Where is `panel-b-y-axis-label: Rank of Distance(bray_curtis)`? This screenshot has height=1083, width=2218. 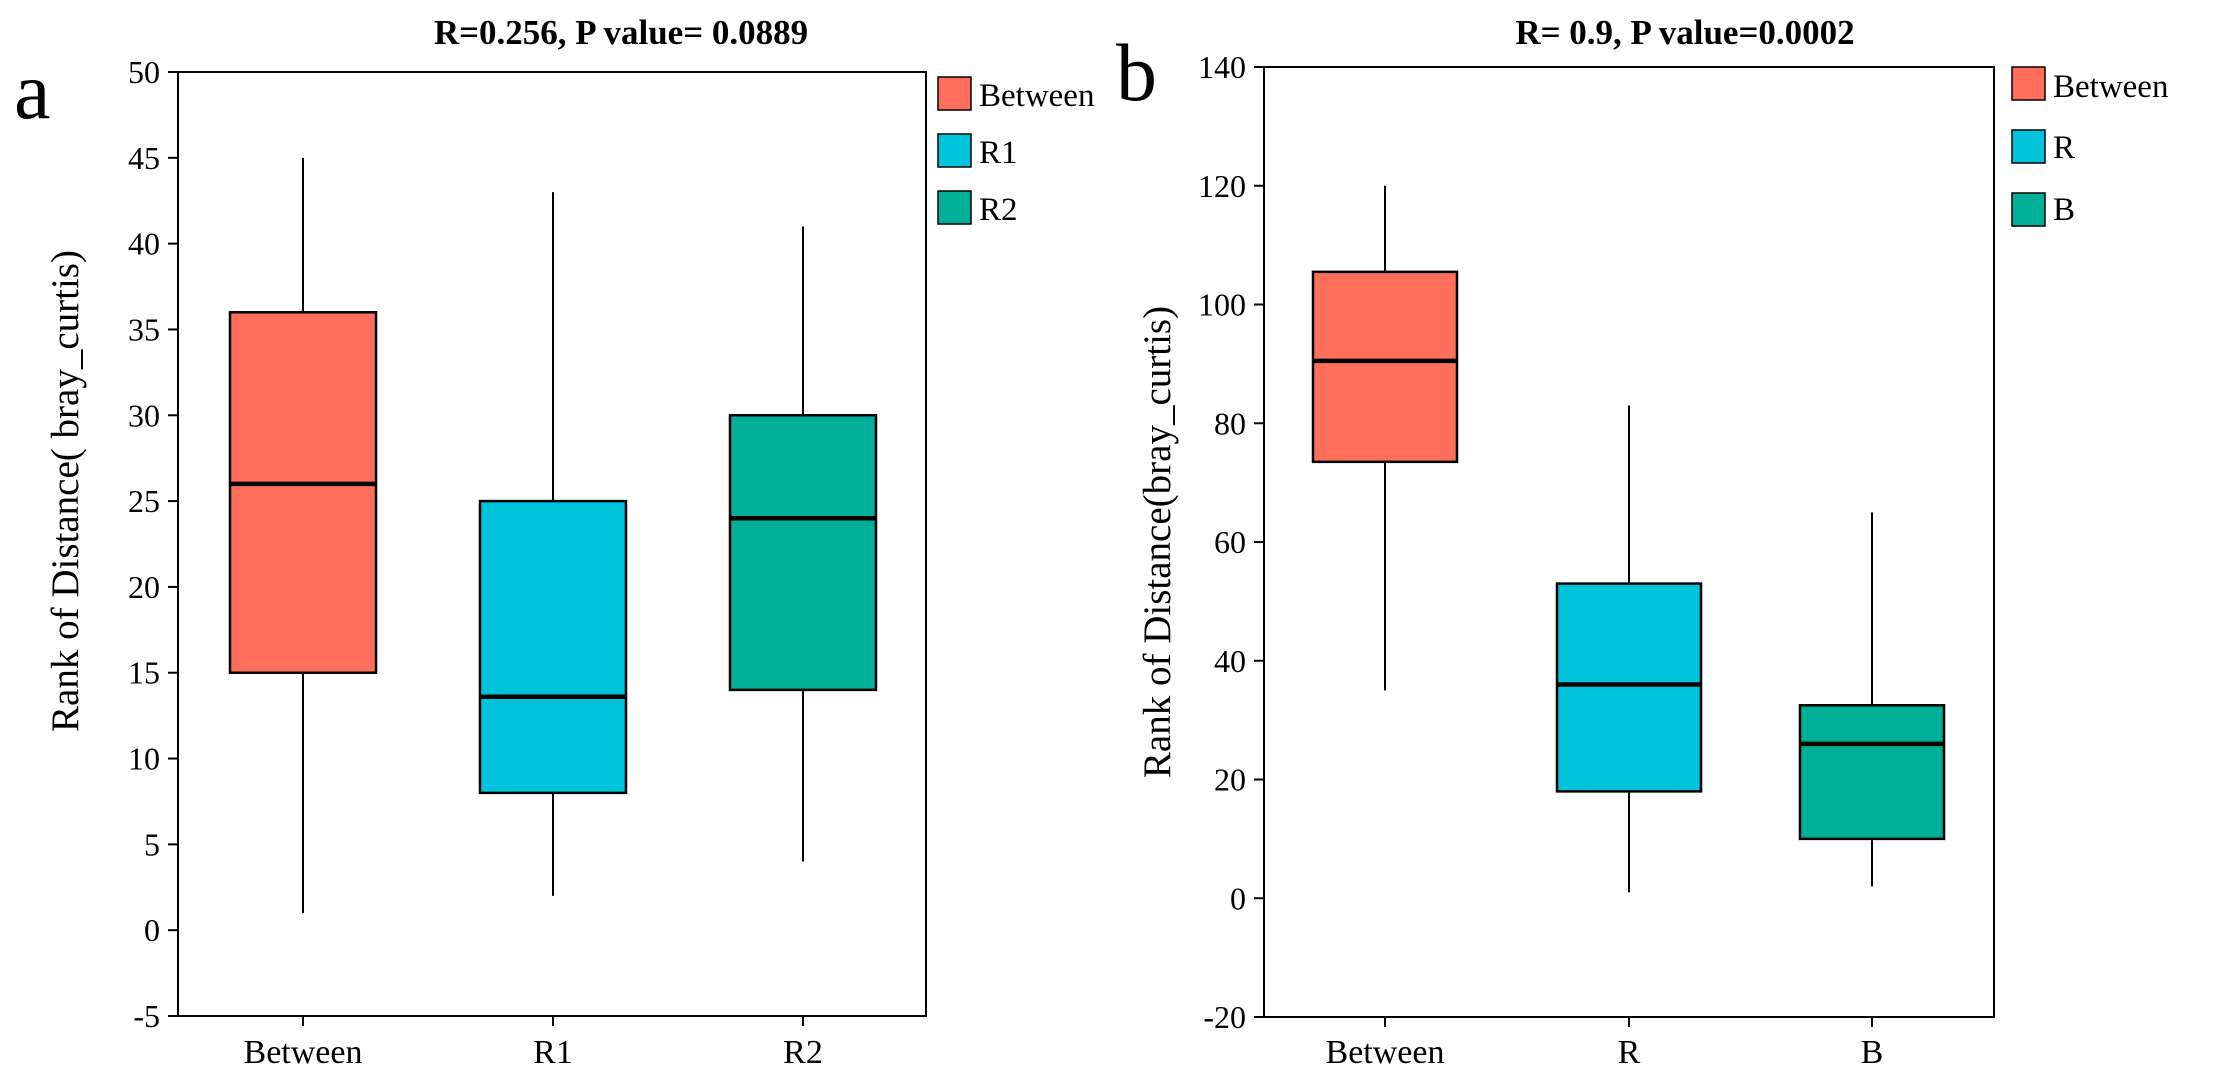
panel-b-y-axis-label: Rank of Distance(bray_curtis) is located at coordinates (1157, 542).